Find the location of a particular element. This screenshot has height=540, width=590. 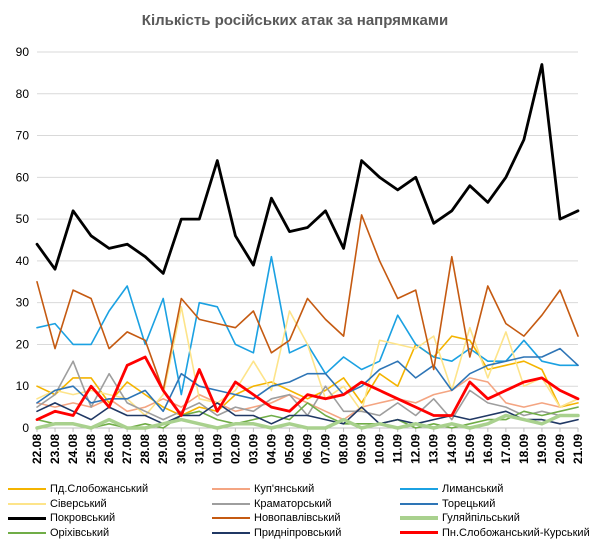

legend-label: Пд.Слобожанський is located at coordinates (99, 489).